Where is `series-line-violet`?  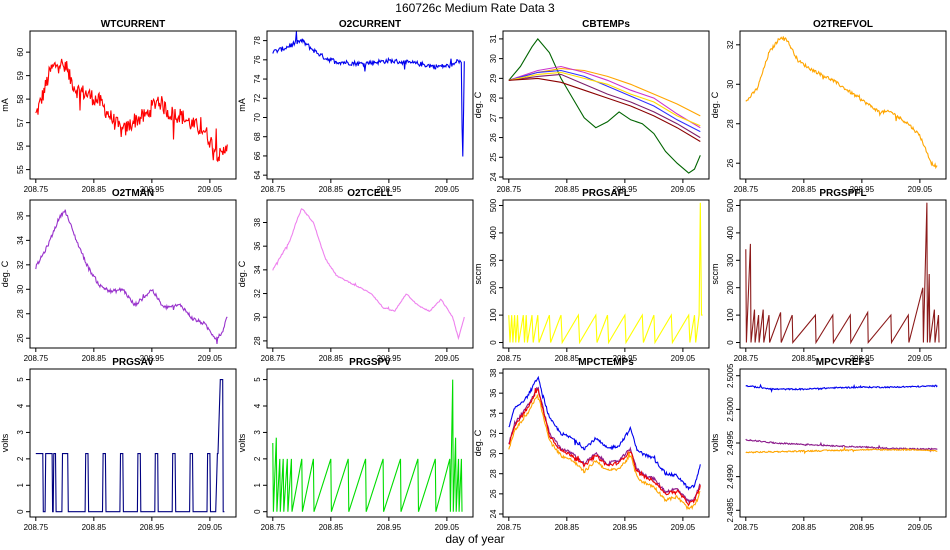
series-line-violet is located at coordinates (604, 97).